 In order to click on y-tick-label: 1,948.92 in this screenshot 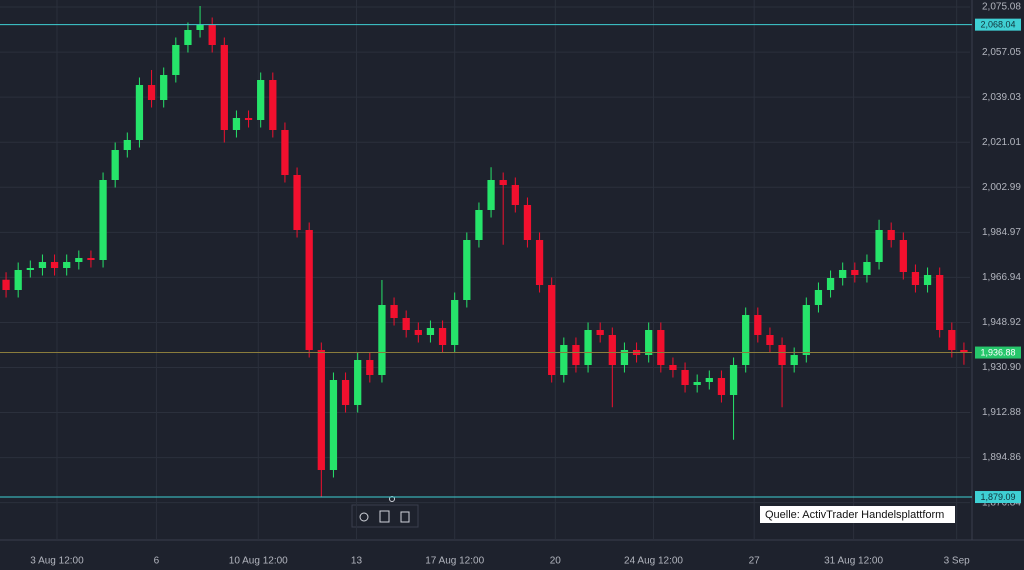, I will do `click(1001, 322)`.